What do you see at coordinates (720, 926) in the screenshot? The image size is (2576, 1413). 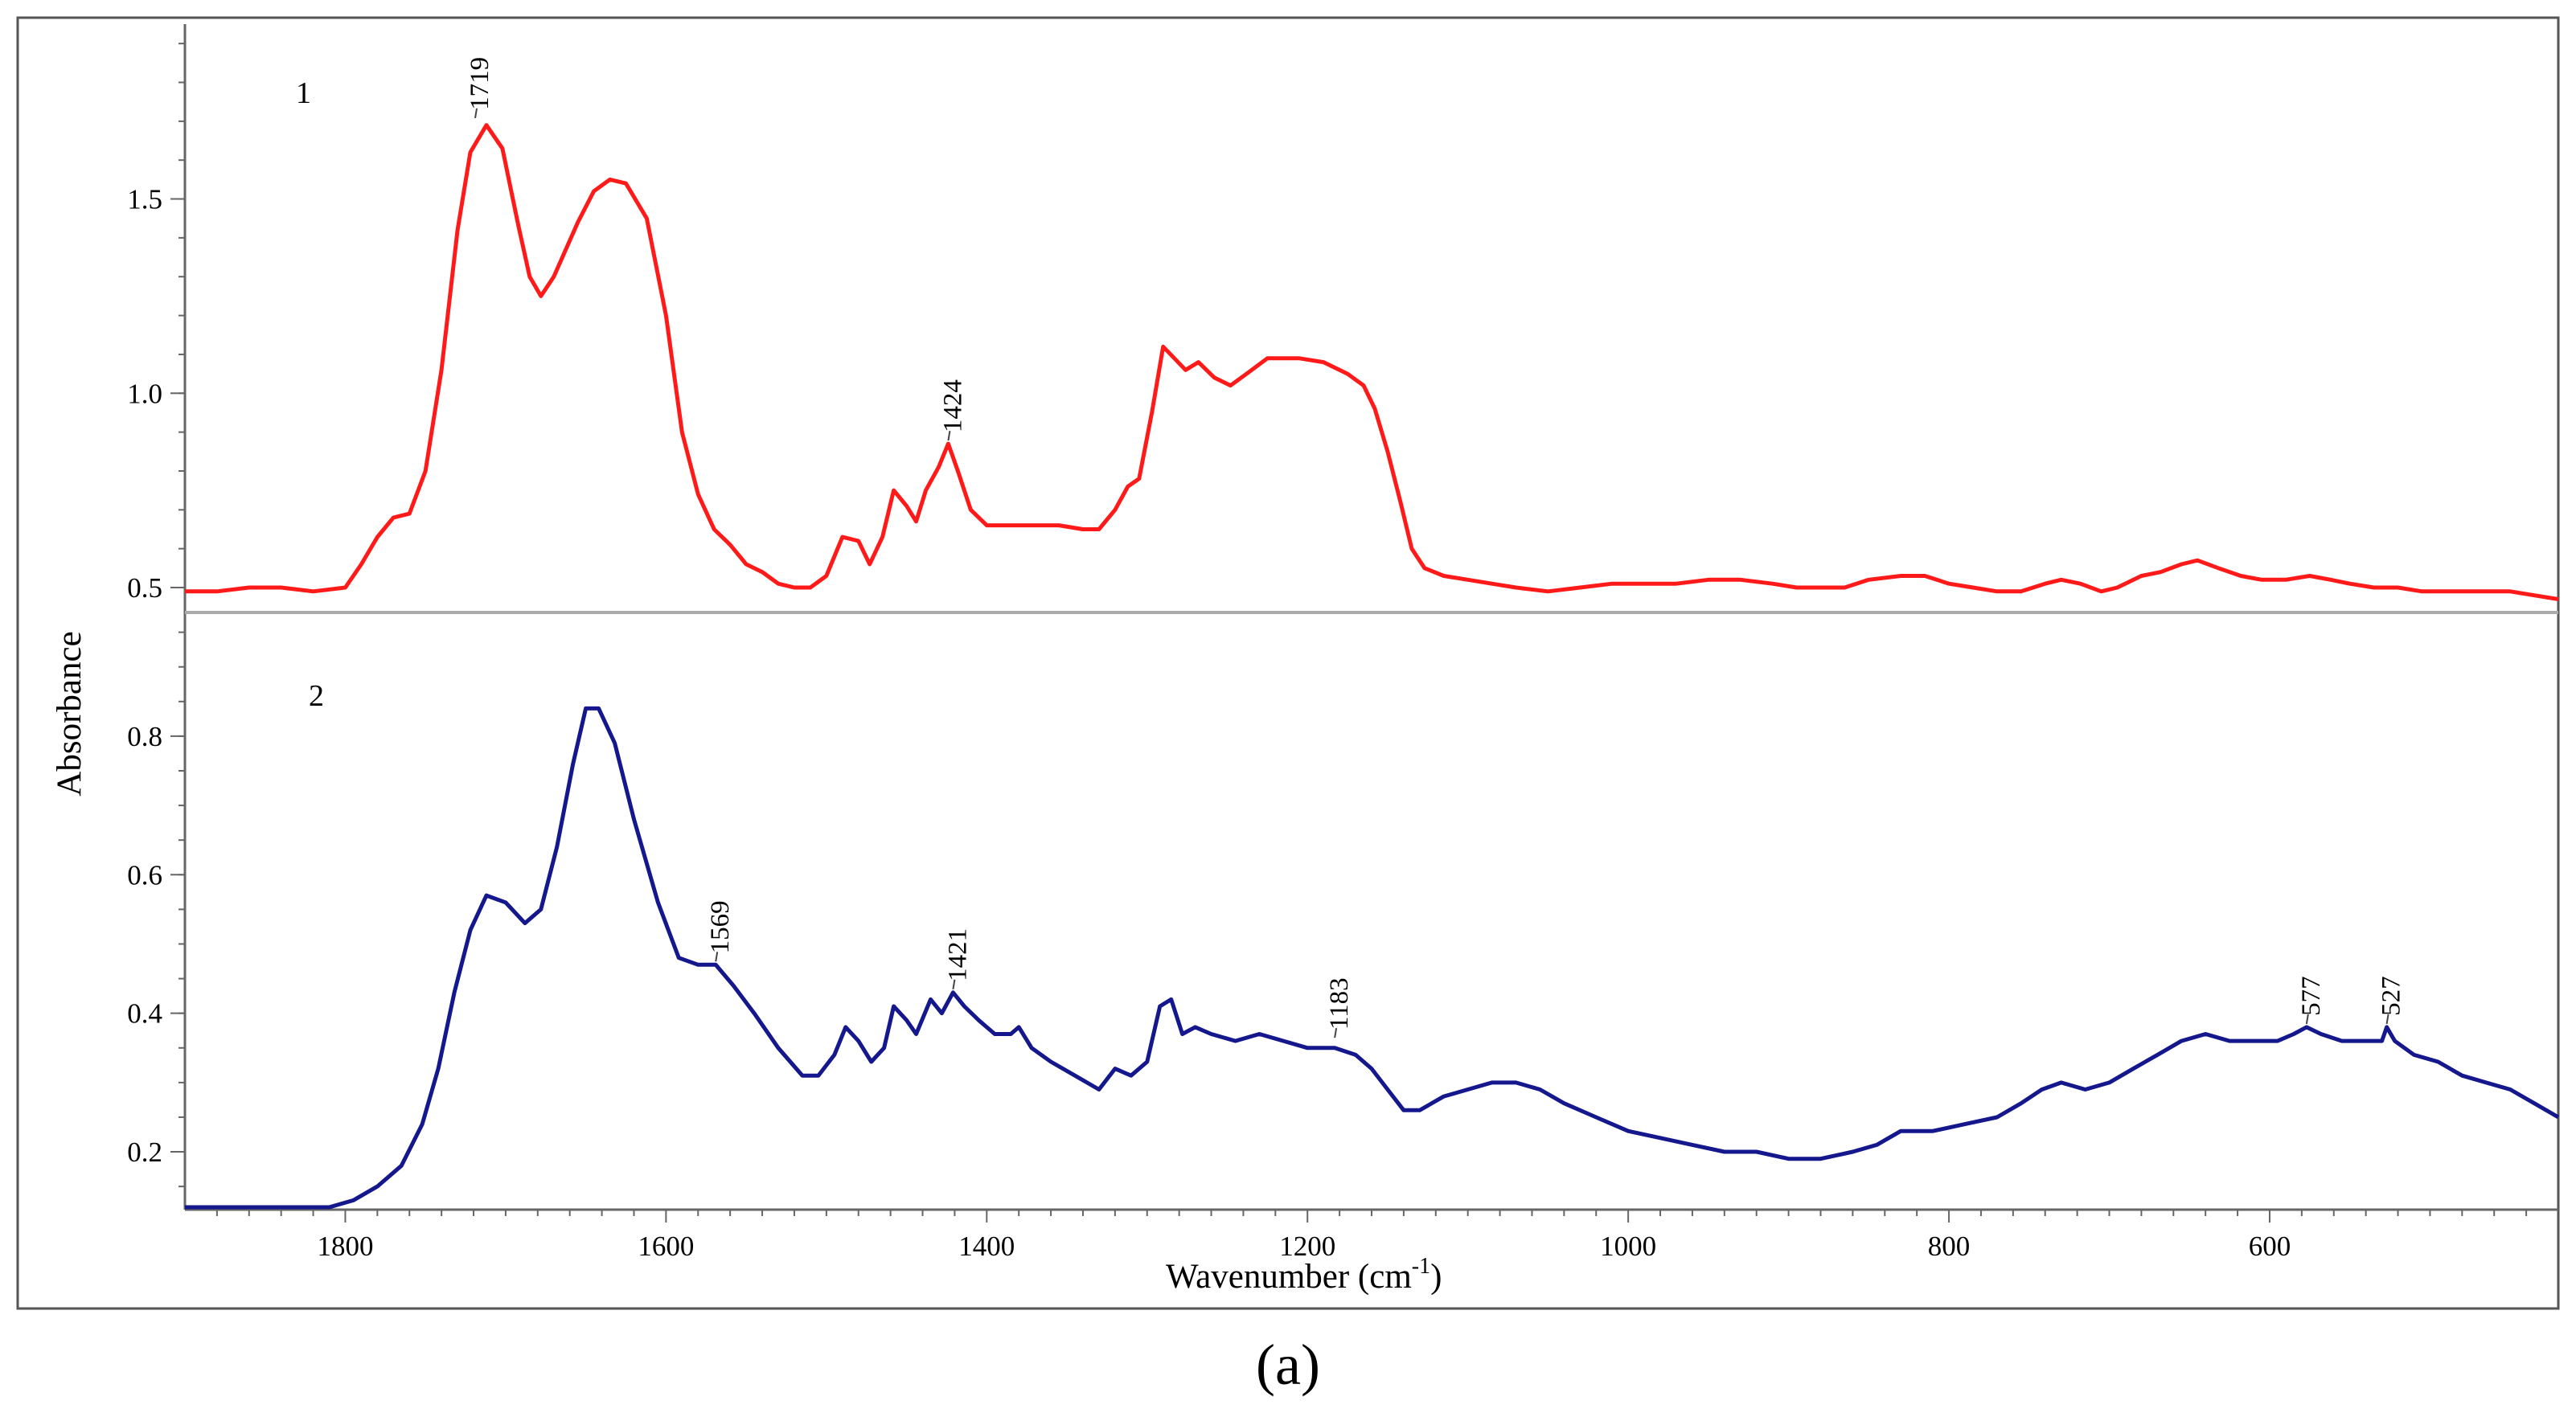 I see `peak-label: 1569` at bounding box center [720, 926].